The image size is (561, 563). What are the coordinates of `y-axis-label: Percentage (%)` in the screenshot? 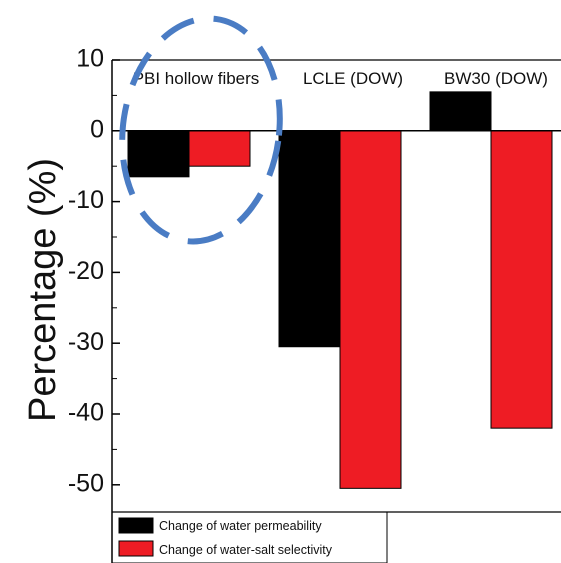 It's located at (43, 290).